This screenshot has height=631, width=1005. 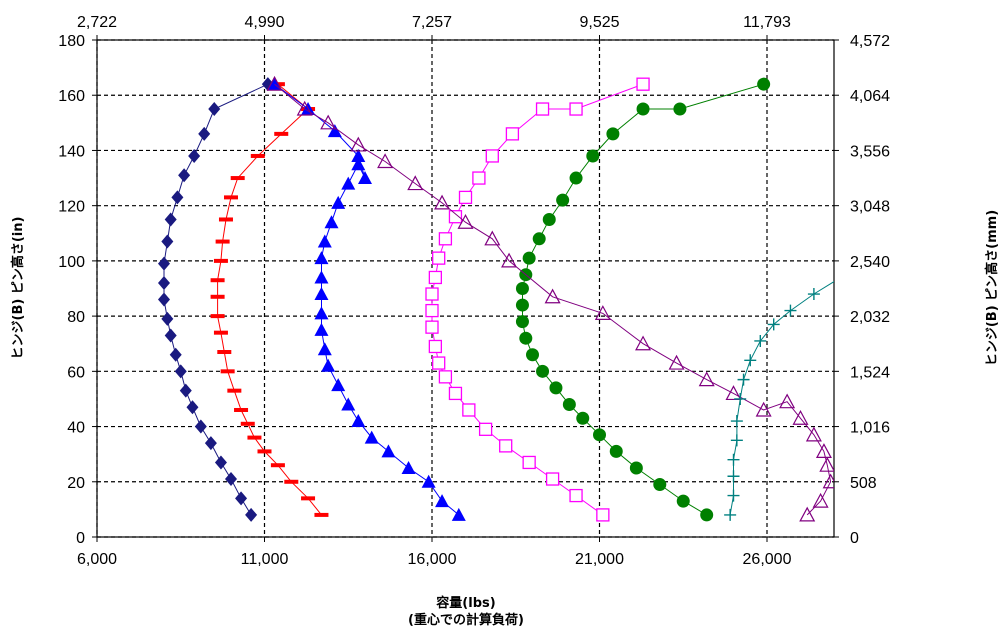 I want to click on y-tick-label-left: 60, so click(x=76, y=372).